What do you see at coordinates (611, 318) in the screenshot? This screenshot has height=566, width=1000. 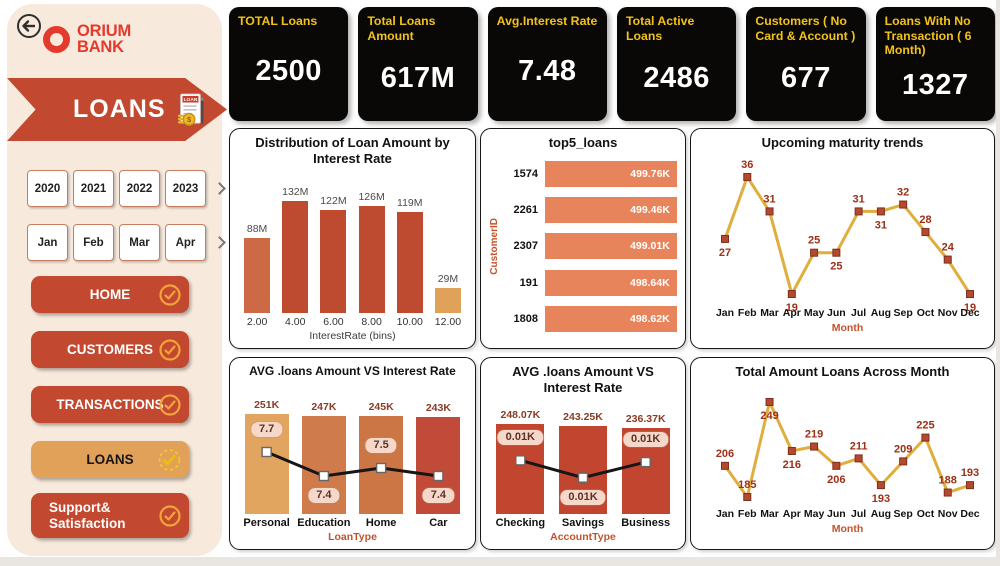 I see `bar-customer-1808: 498.62K` at bounding box center [611, 318].